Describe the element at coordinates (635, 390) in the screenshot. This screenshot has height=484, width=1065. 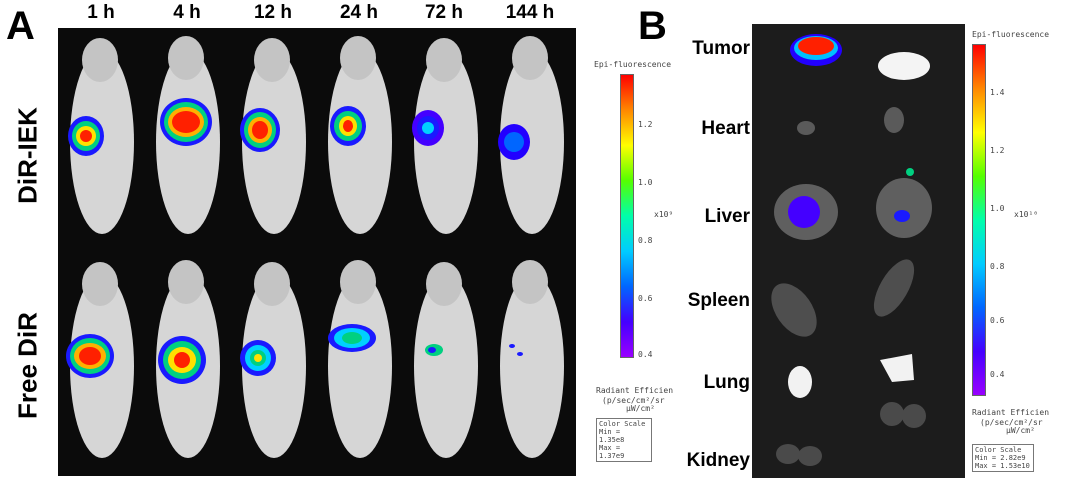
I see `units-label-a: Radiant Efficien` at that location.